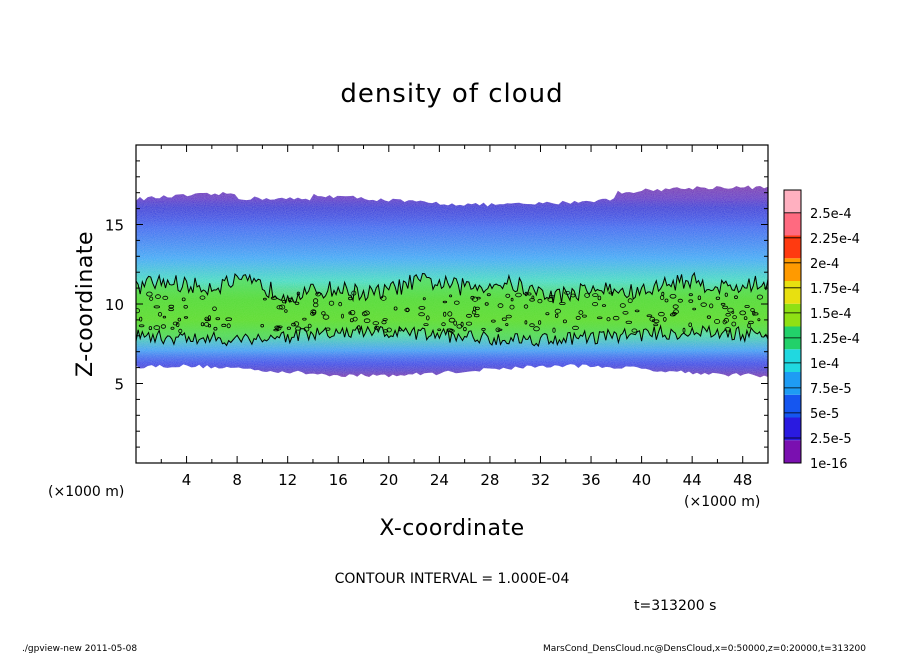 The image size is (904, 654). Describe the element at coordinates (338, 480) in the screenshot. I see `x-tick-label: 16` at that location.